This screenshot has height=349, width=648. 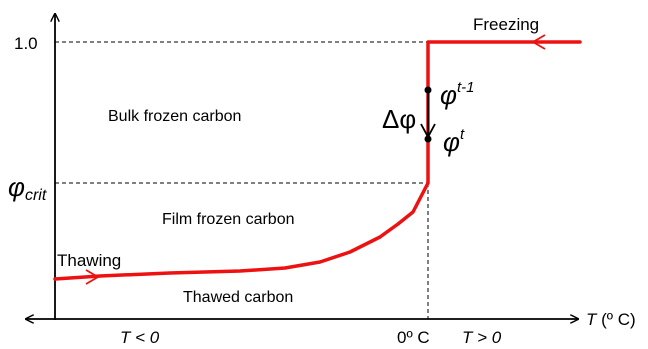 What do you see at coordinates (615, 319) in the screenshot?
I see `x-axis-unit: (º C)` at bounding box center [615, 319].